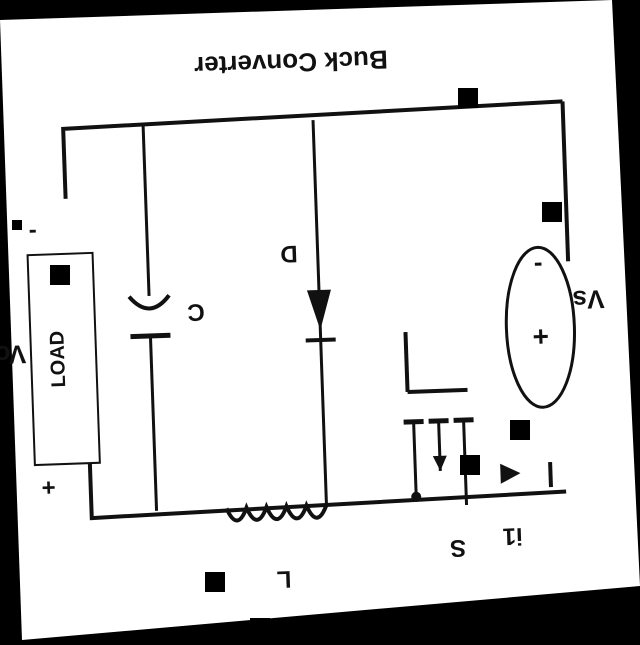 The width and height of the screenshot is (640, 645). I want to click on diode-label: D, so click(289, 254).